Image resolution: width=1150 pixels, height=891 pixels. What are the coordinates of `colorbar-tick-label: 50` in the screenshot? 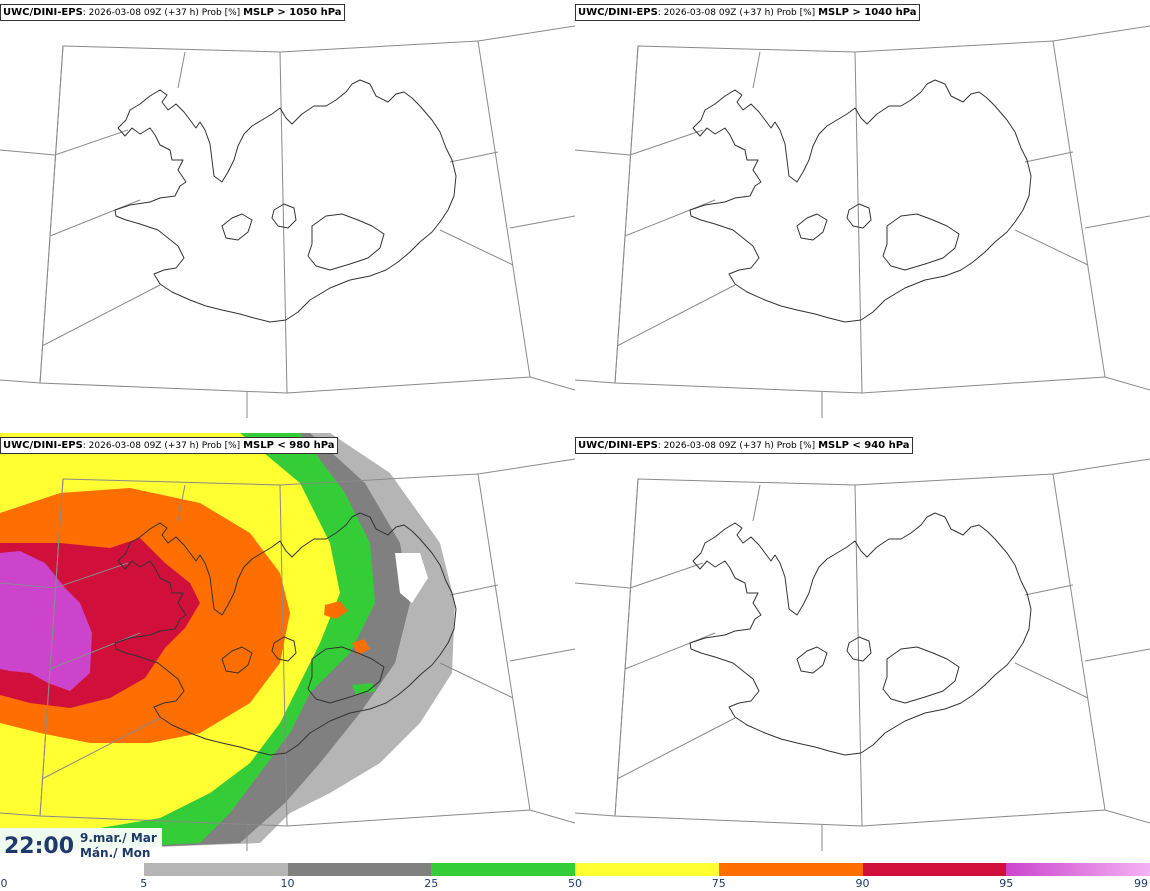 It's located at (575, 883).